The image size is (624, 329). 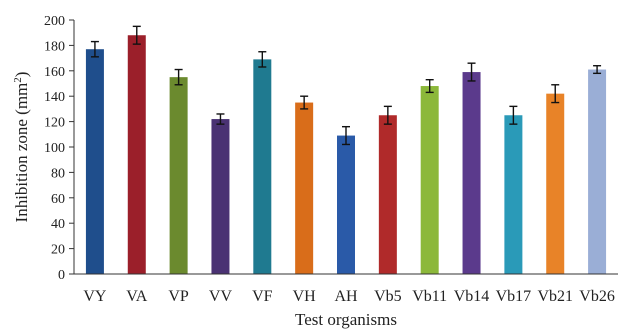 What do you see at coordinates (555, 296) in the screenshot?
I see `x-tick-label: Vb21` at bounding box center [555, 296].